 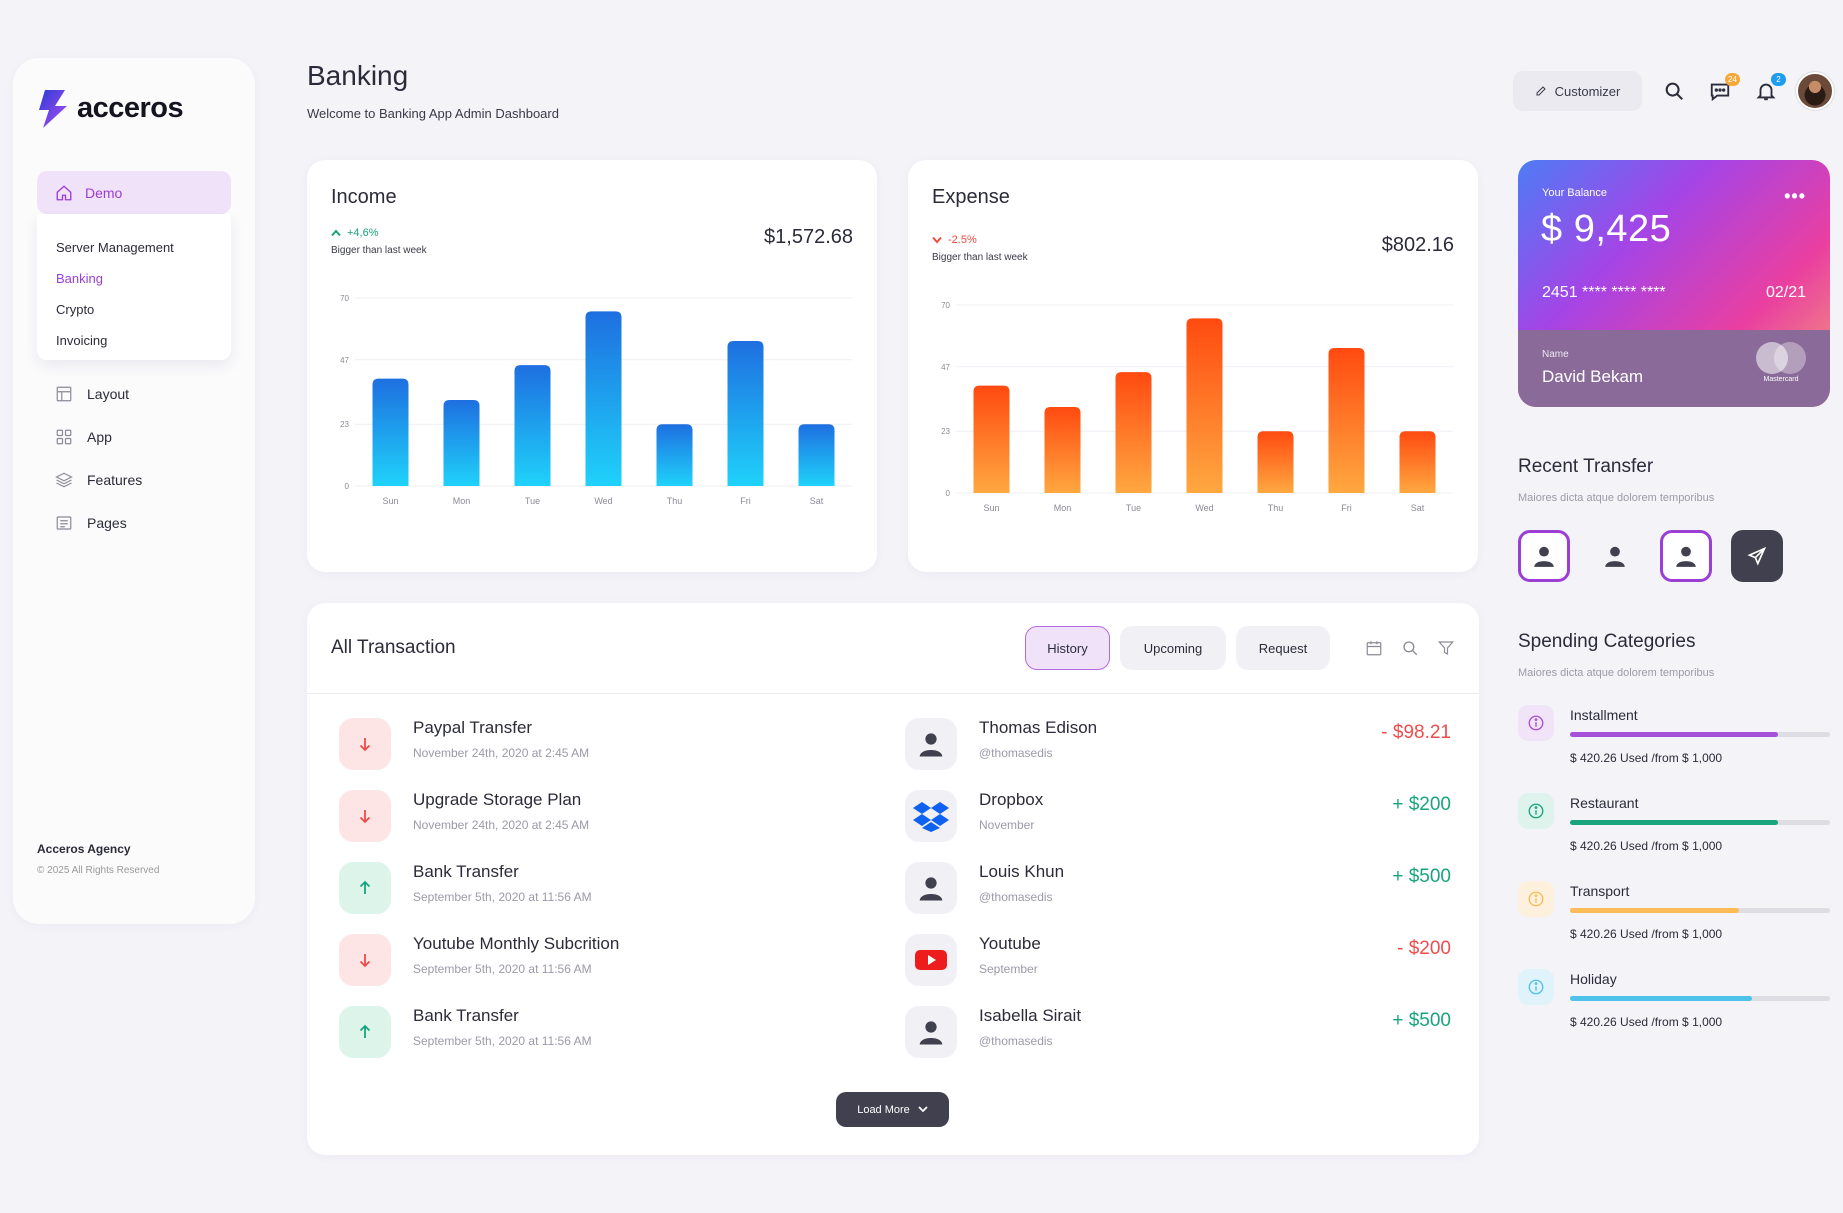 I want to click on footer-copyright: © 2025 All Rights Reserved, so click(x=98, y=870).